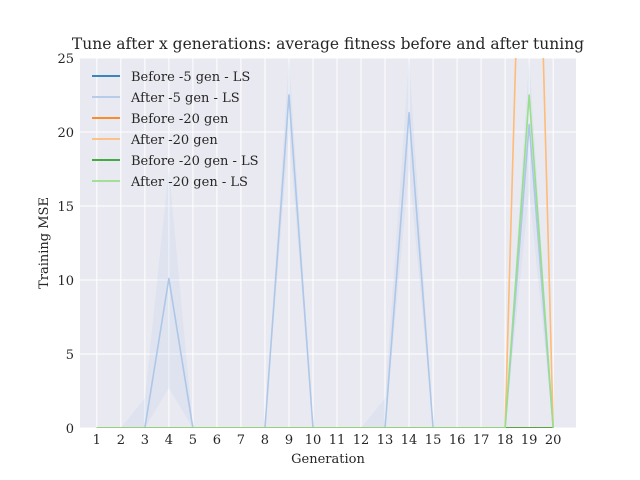  What do you see at coordinates (433, 440) in the screenshot?
I see `x-tick-label: 15` at bounding box center [433, 440].